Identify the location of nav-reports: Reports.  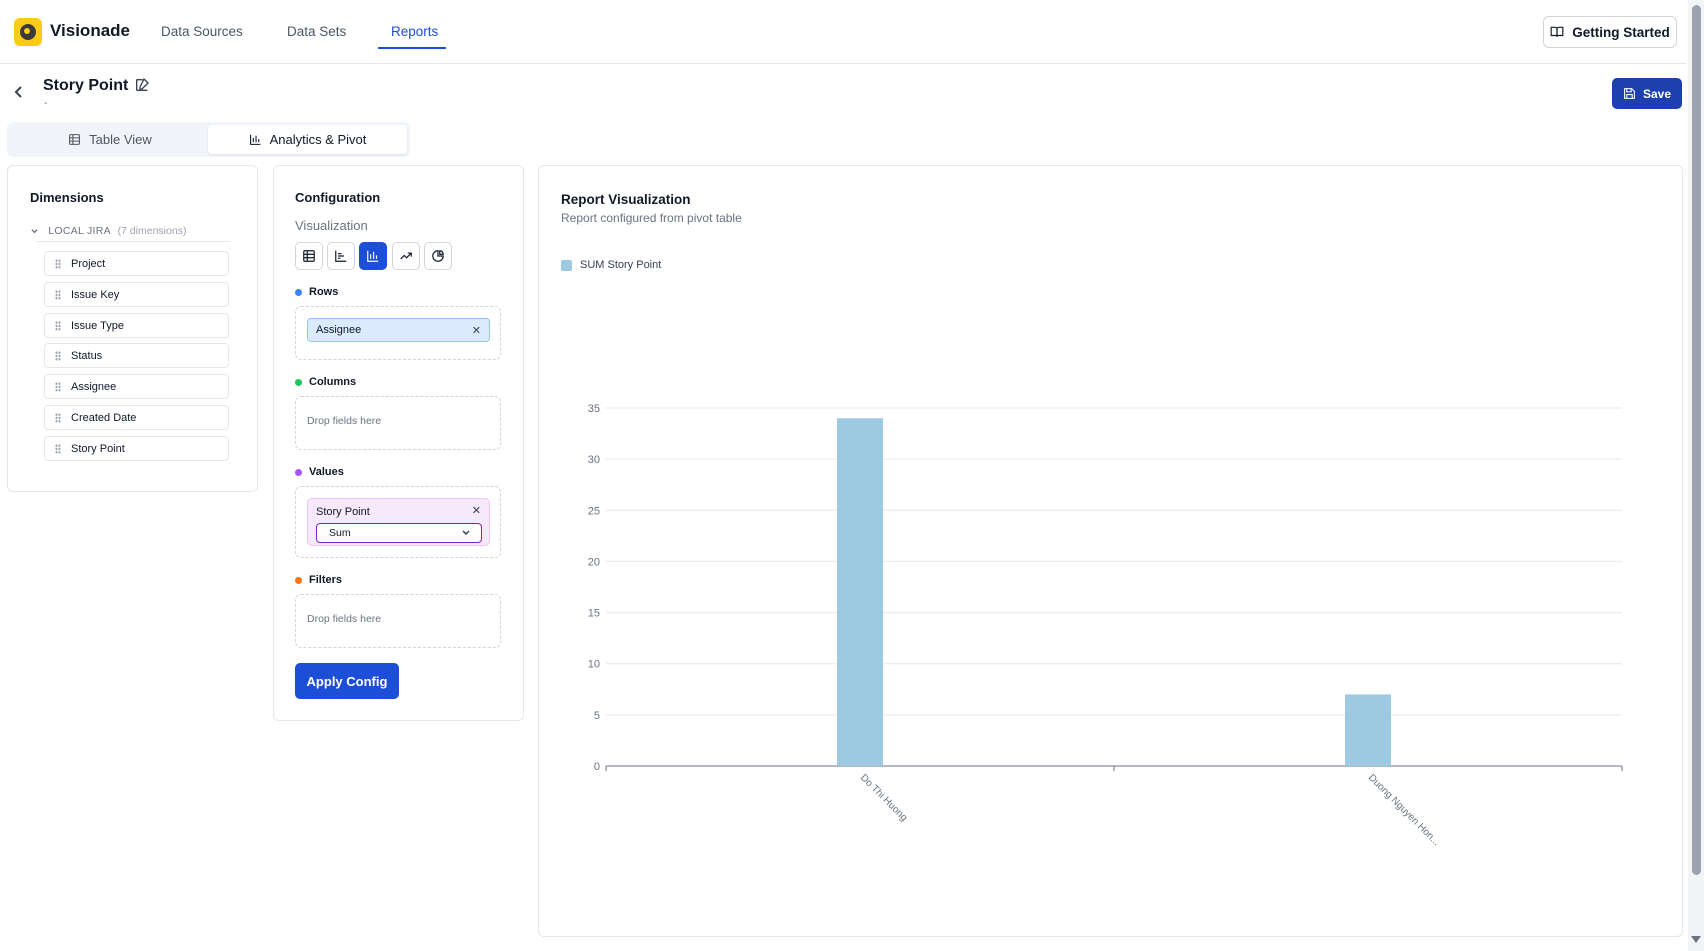
(415, 31).